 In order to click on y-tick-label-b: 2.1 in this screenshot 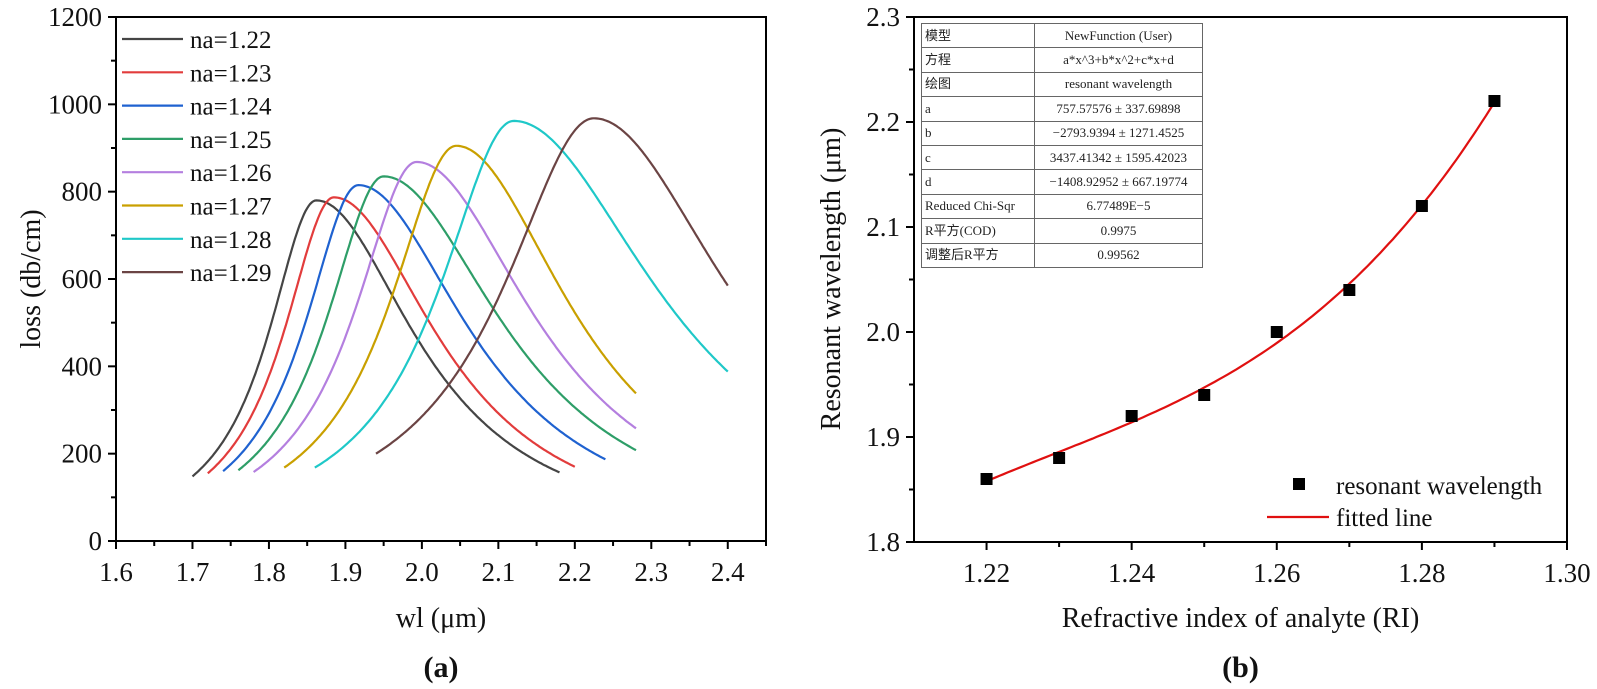, I will do `click(883, 227)`.